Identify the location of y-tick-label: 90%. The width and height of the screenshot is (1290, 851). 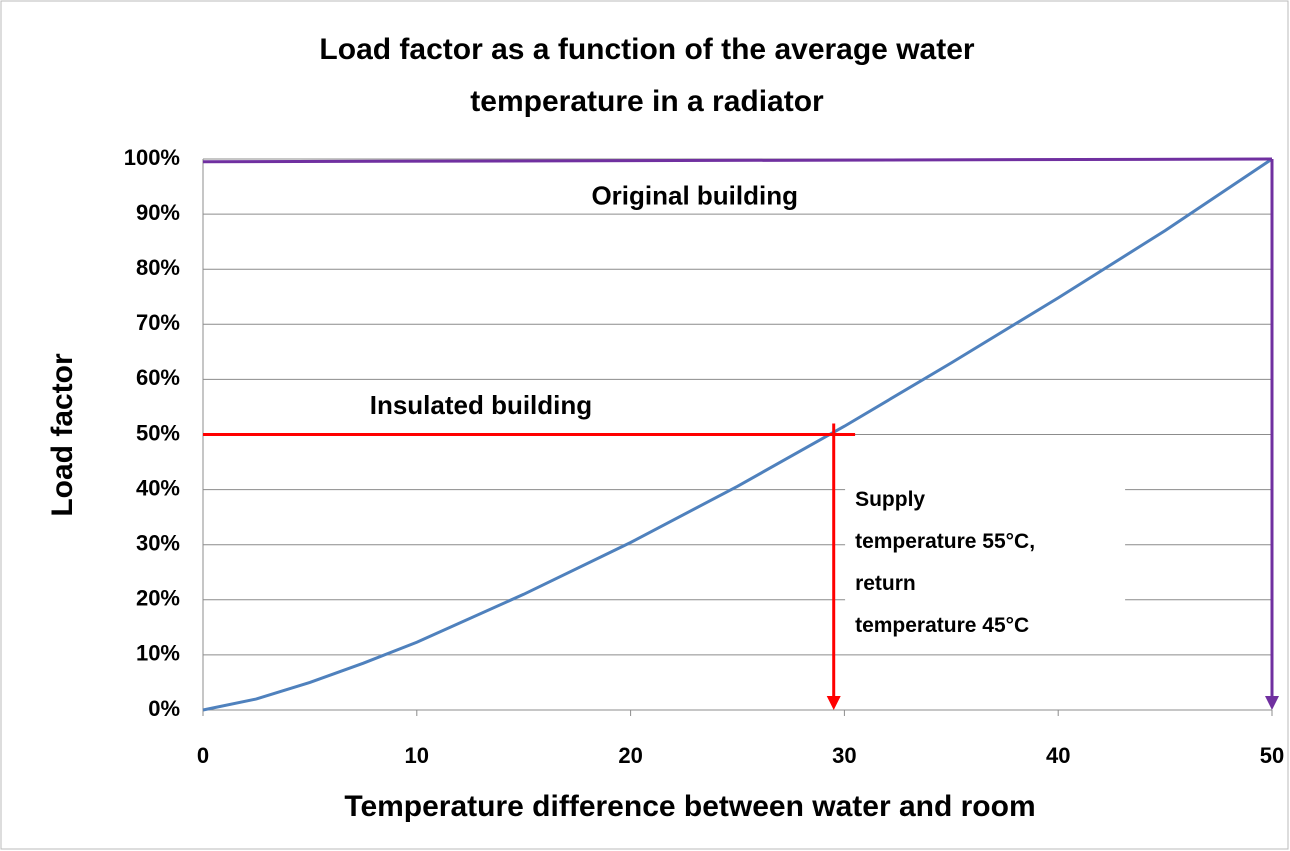
(158, 212).